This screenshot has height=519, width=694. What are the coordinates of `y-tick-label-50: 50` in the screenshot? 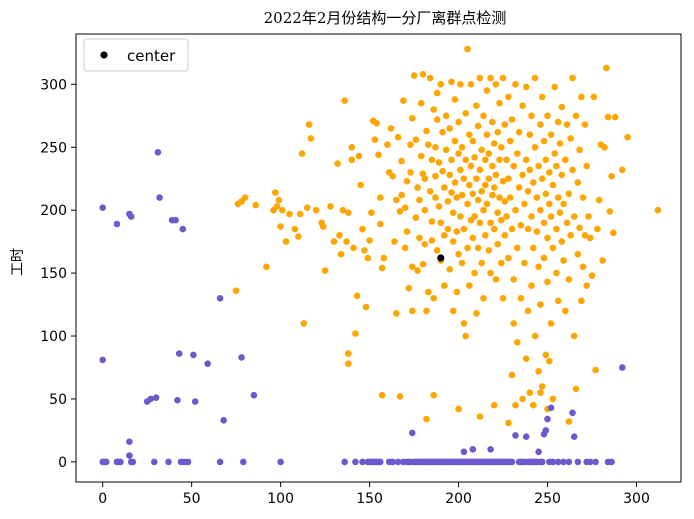 It's located at (58, 400).